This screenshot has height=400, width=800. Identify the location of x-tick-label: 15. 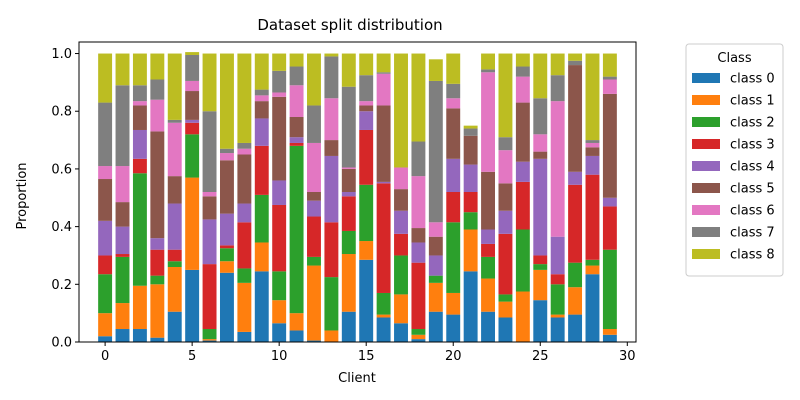
(366, 356).